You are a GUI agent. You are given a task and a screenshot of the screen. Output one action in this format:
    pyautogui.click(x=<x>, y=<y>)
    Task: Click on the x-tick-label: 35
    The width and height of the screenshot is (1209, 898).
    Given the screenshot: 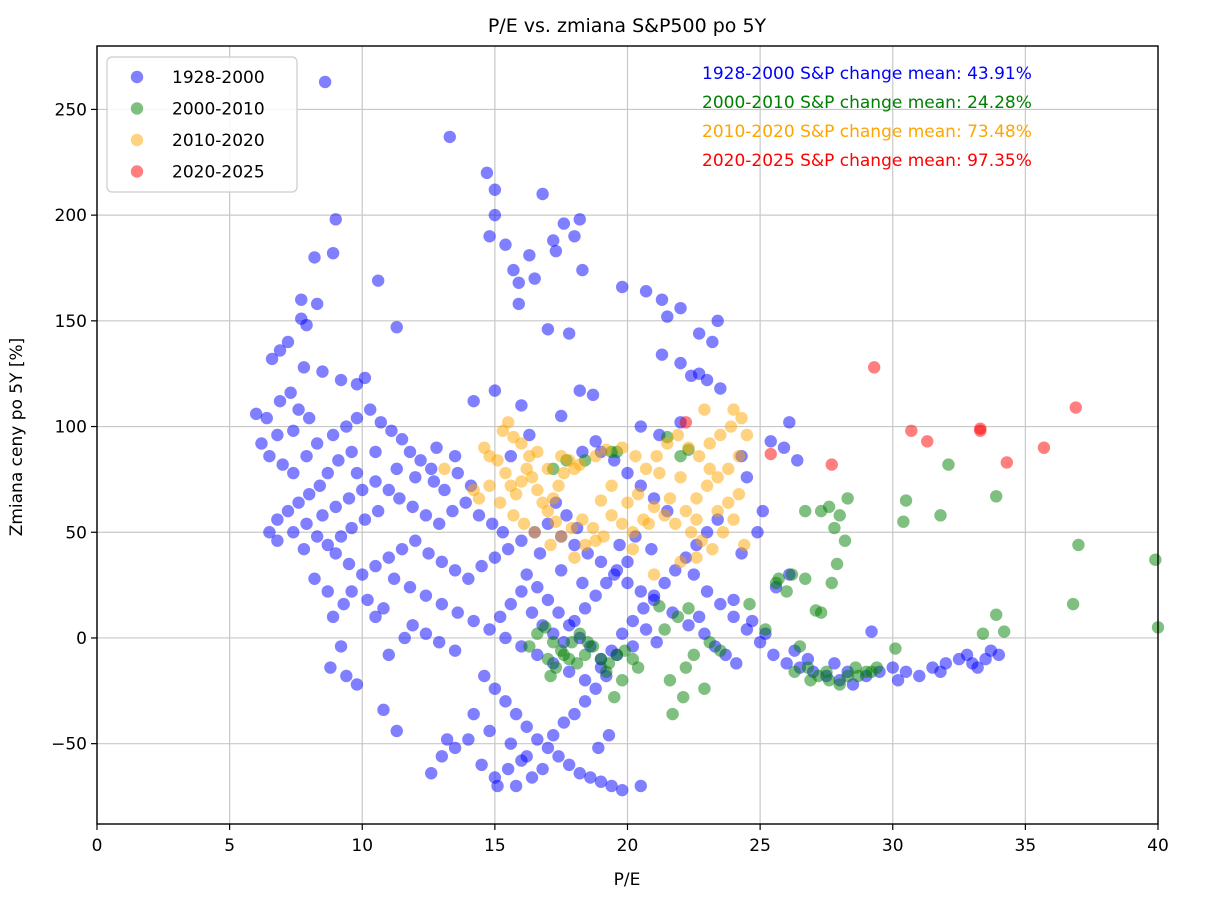 What is the action you would take?
    pyautogui.click(x=1026, y=846)
    